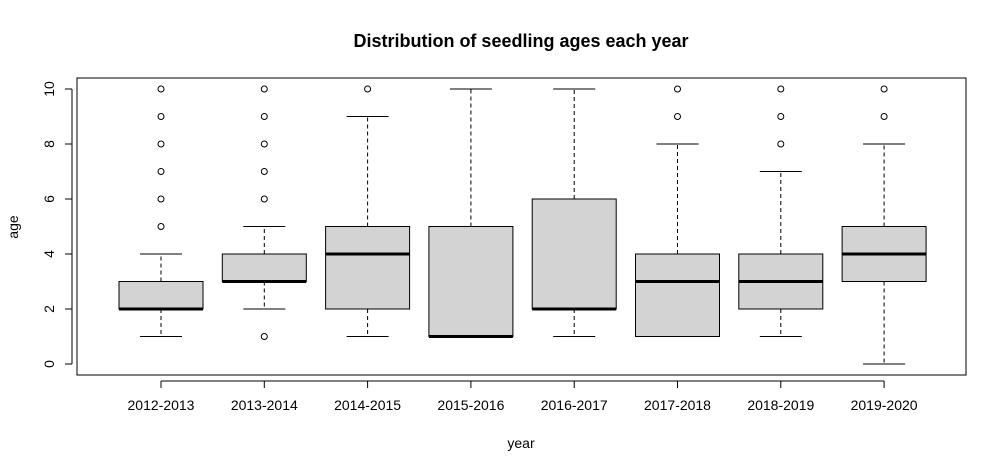 The height and width of the screenshot is (473, 1007). What do you see at coordinates (49, 89) in the screenshot?
I see `y-tick-label-10: 10` at bounding box center [49, 89].